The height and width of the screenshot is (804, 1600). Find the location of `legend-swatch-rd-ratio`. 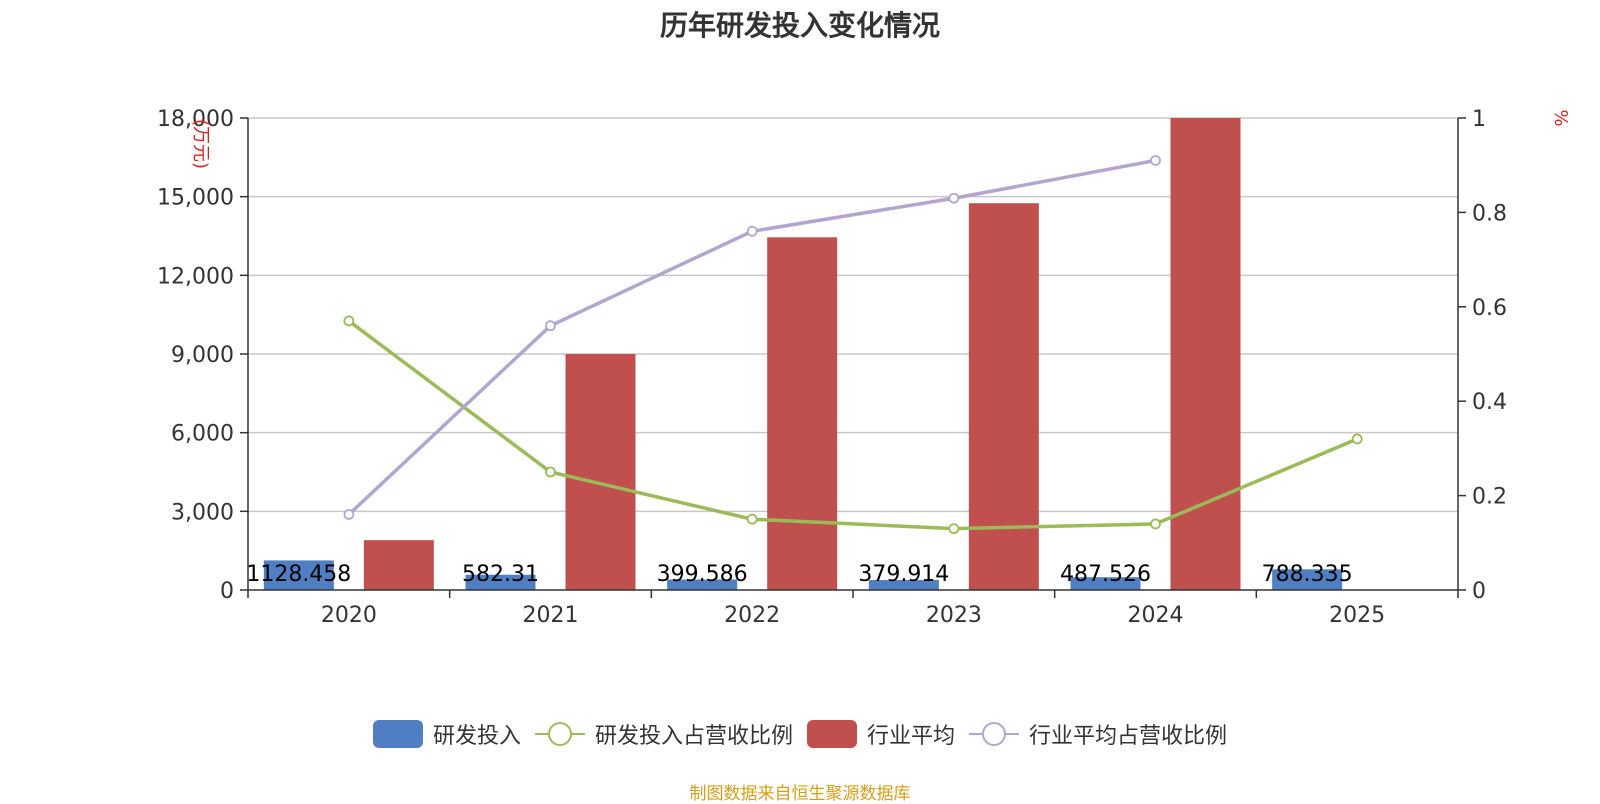

legend-swatch-rd-ratio is located at coordinates (559, 734).